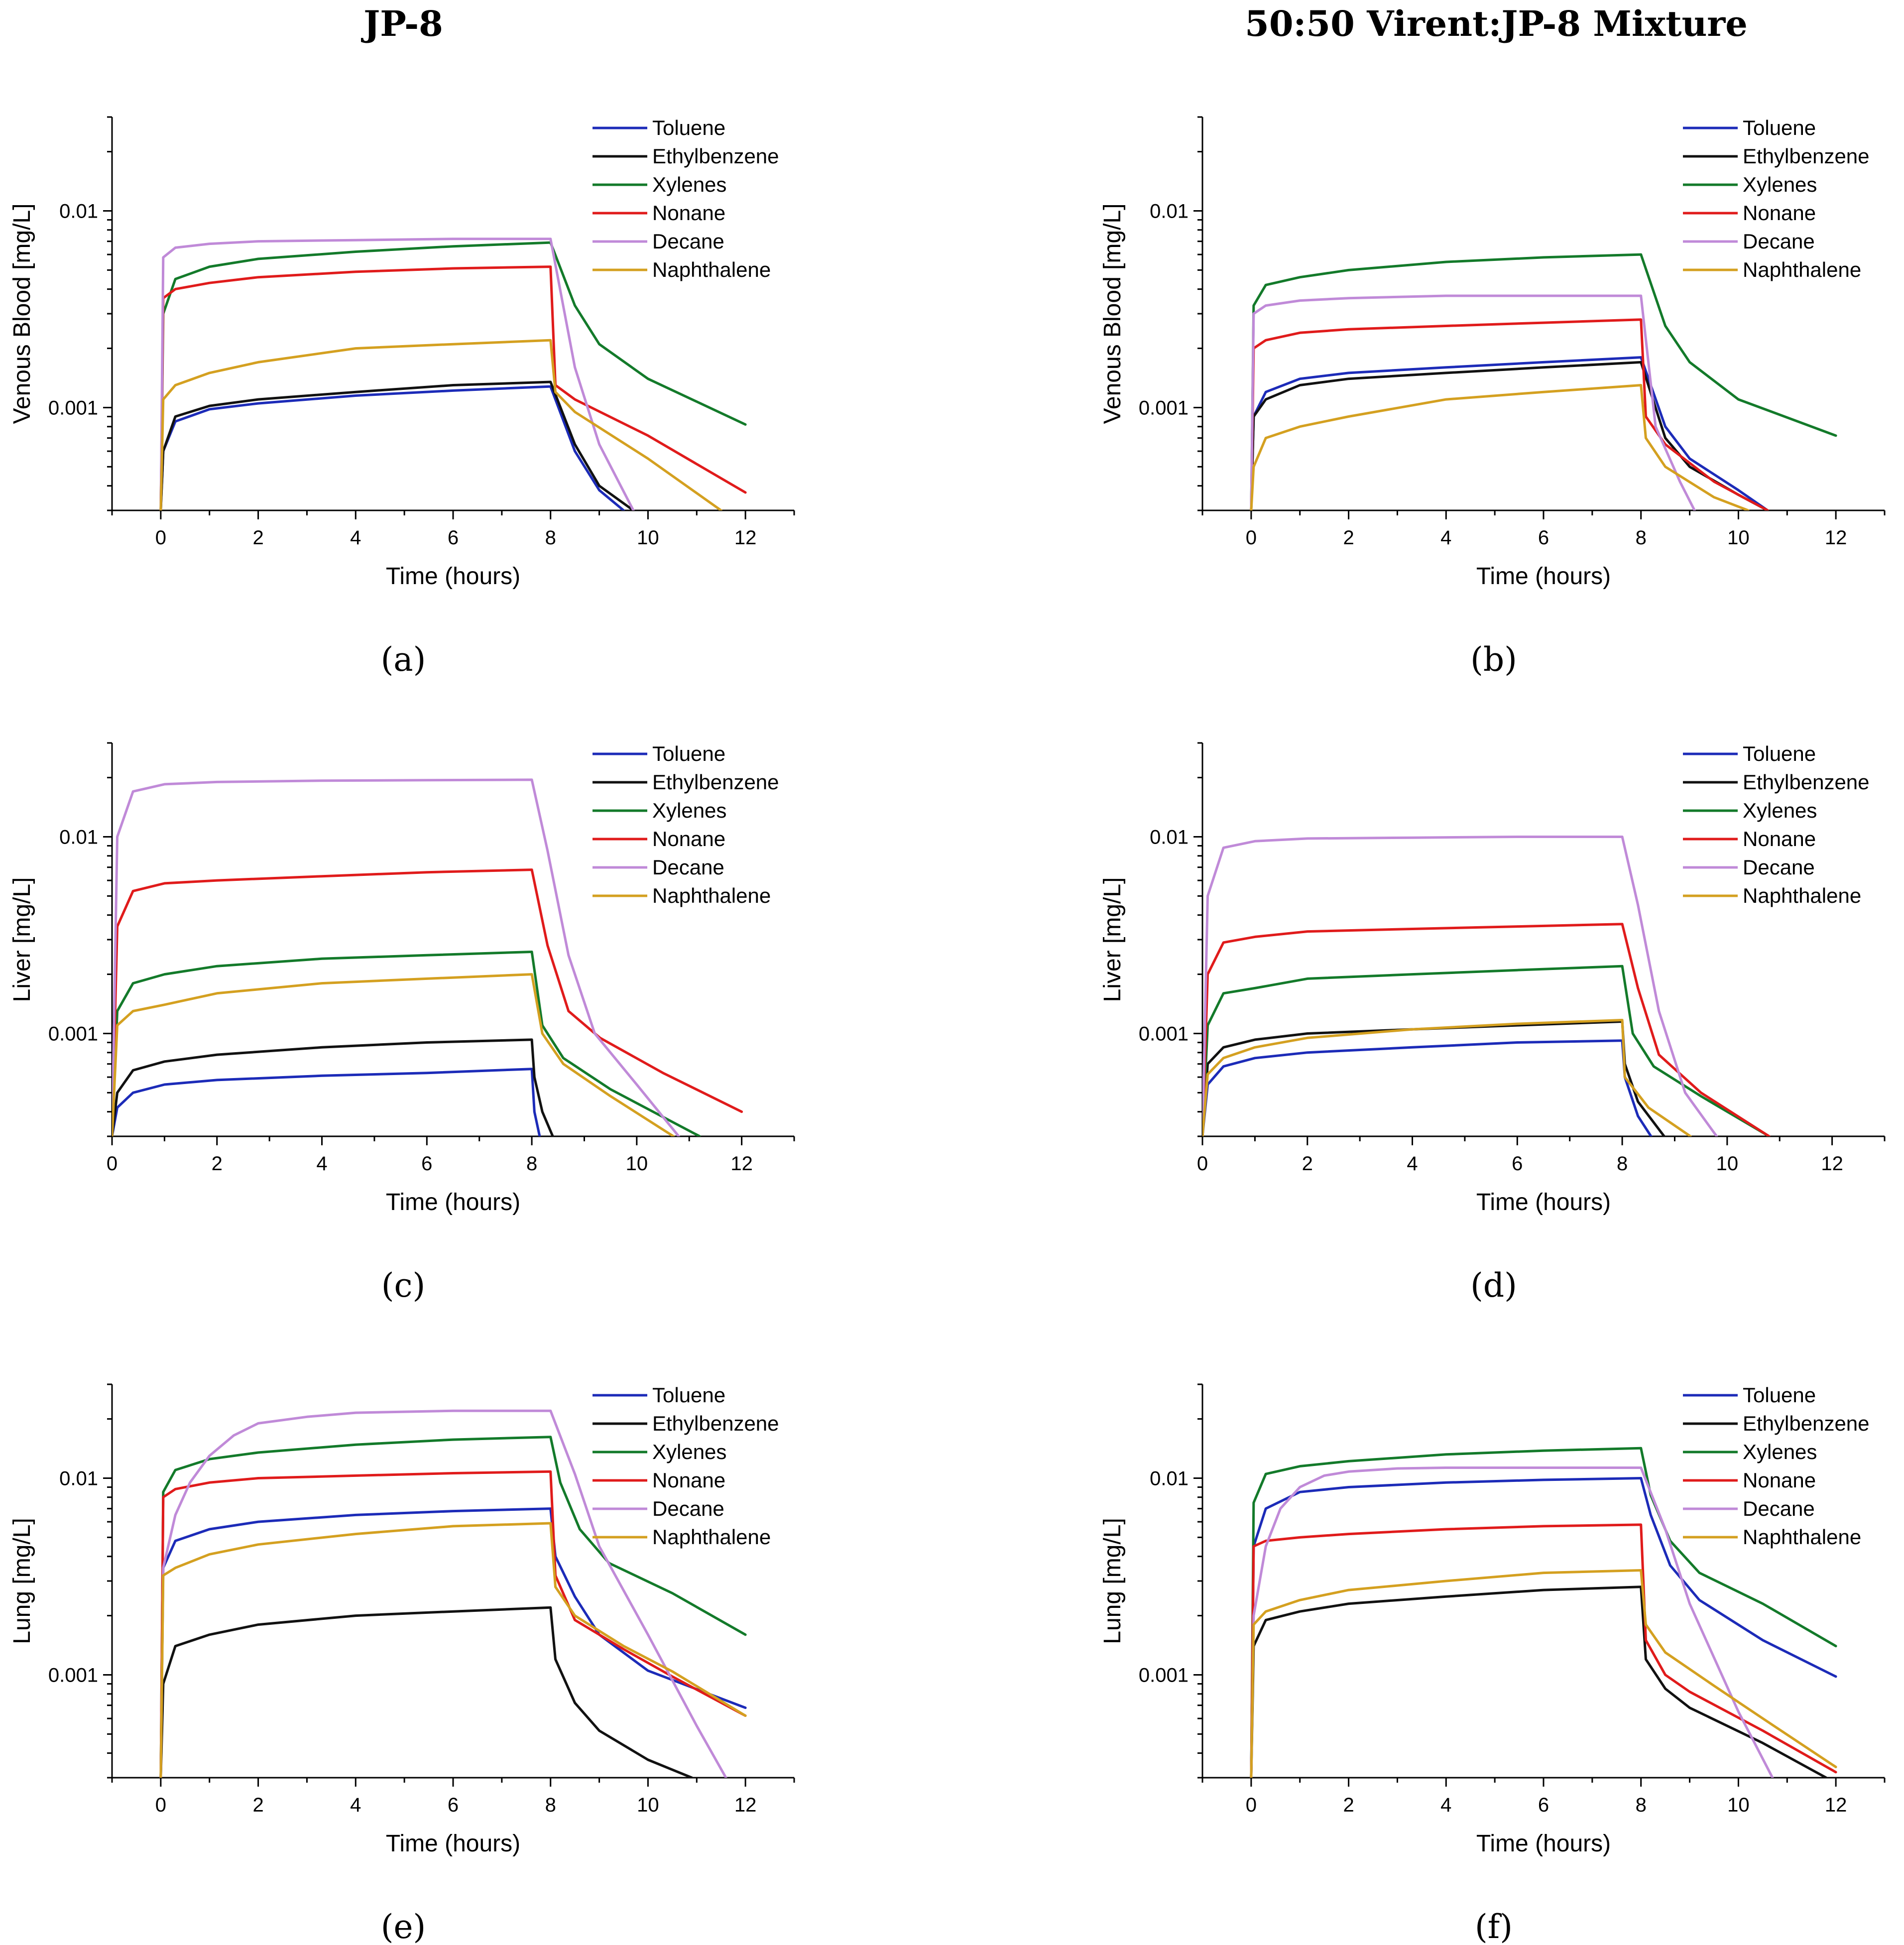  I want to click on panel-f-xtick-label: 0, so click(1251, 1805).